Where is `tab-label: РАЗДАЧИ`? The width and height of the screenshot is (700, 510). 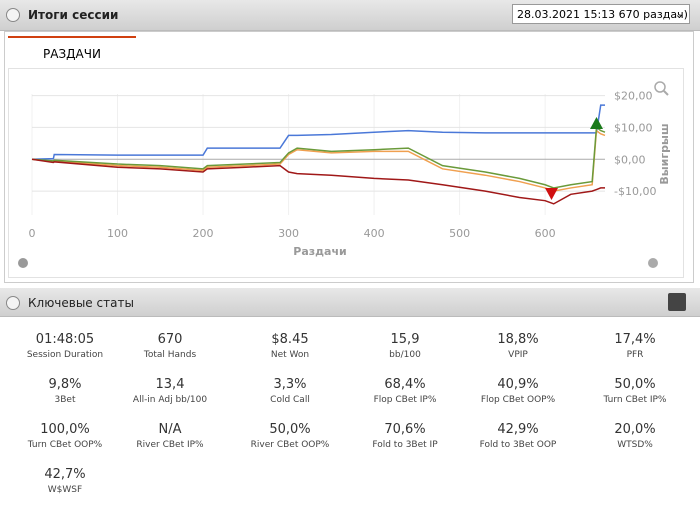
tab-label: РАЗДАЧИ is located at coordinates (72, 54).